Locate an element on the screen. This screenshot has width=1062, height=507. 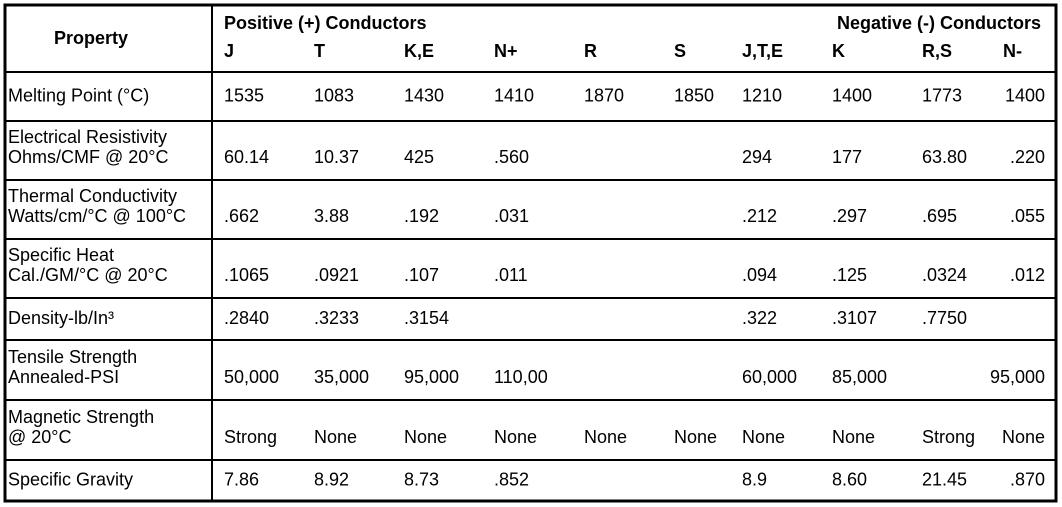
cell: .125 is located at coordinates (849, 275).